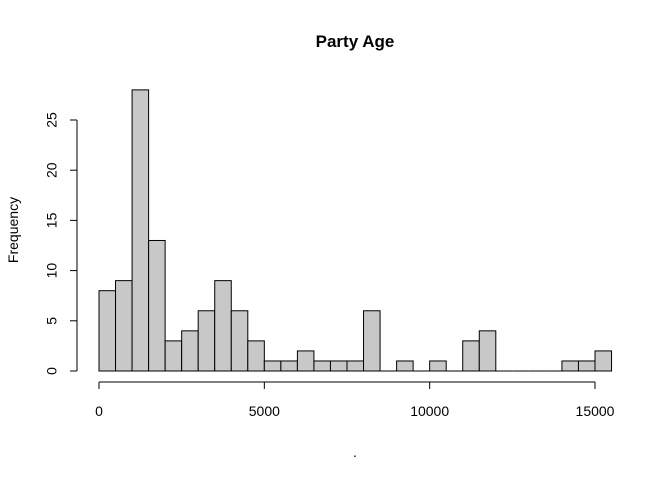 The height and width of the screenshot is (480, 672). Describe the element at coordinates (61, 243) in the screenshot. I see `y-axis: 0 5 10 15 20 25` at that location.